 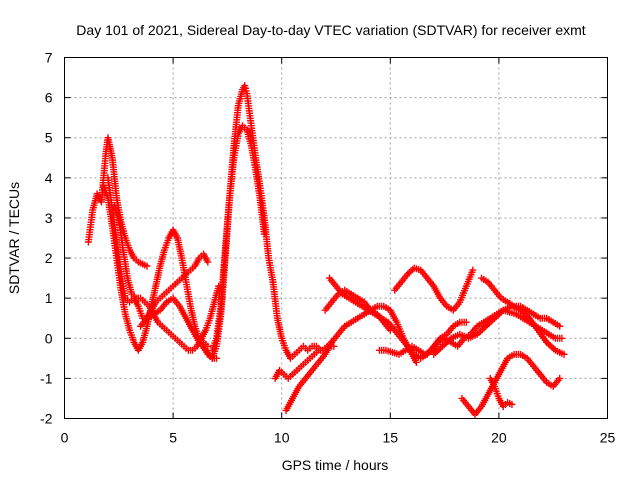 What do you see at coordinates (49, 338) in the screenshot?
I see `y-tick-label: 0` at bounding box center [49, 338].